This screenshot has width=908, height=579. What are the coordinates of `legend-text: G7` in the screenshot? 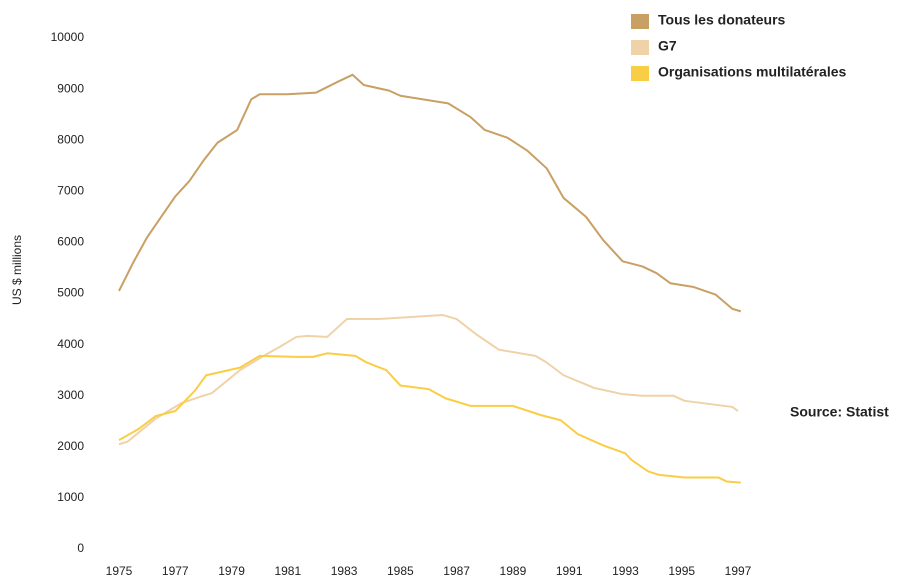 It's located at (667, 46).